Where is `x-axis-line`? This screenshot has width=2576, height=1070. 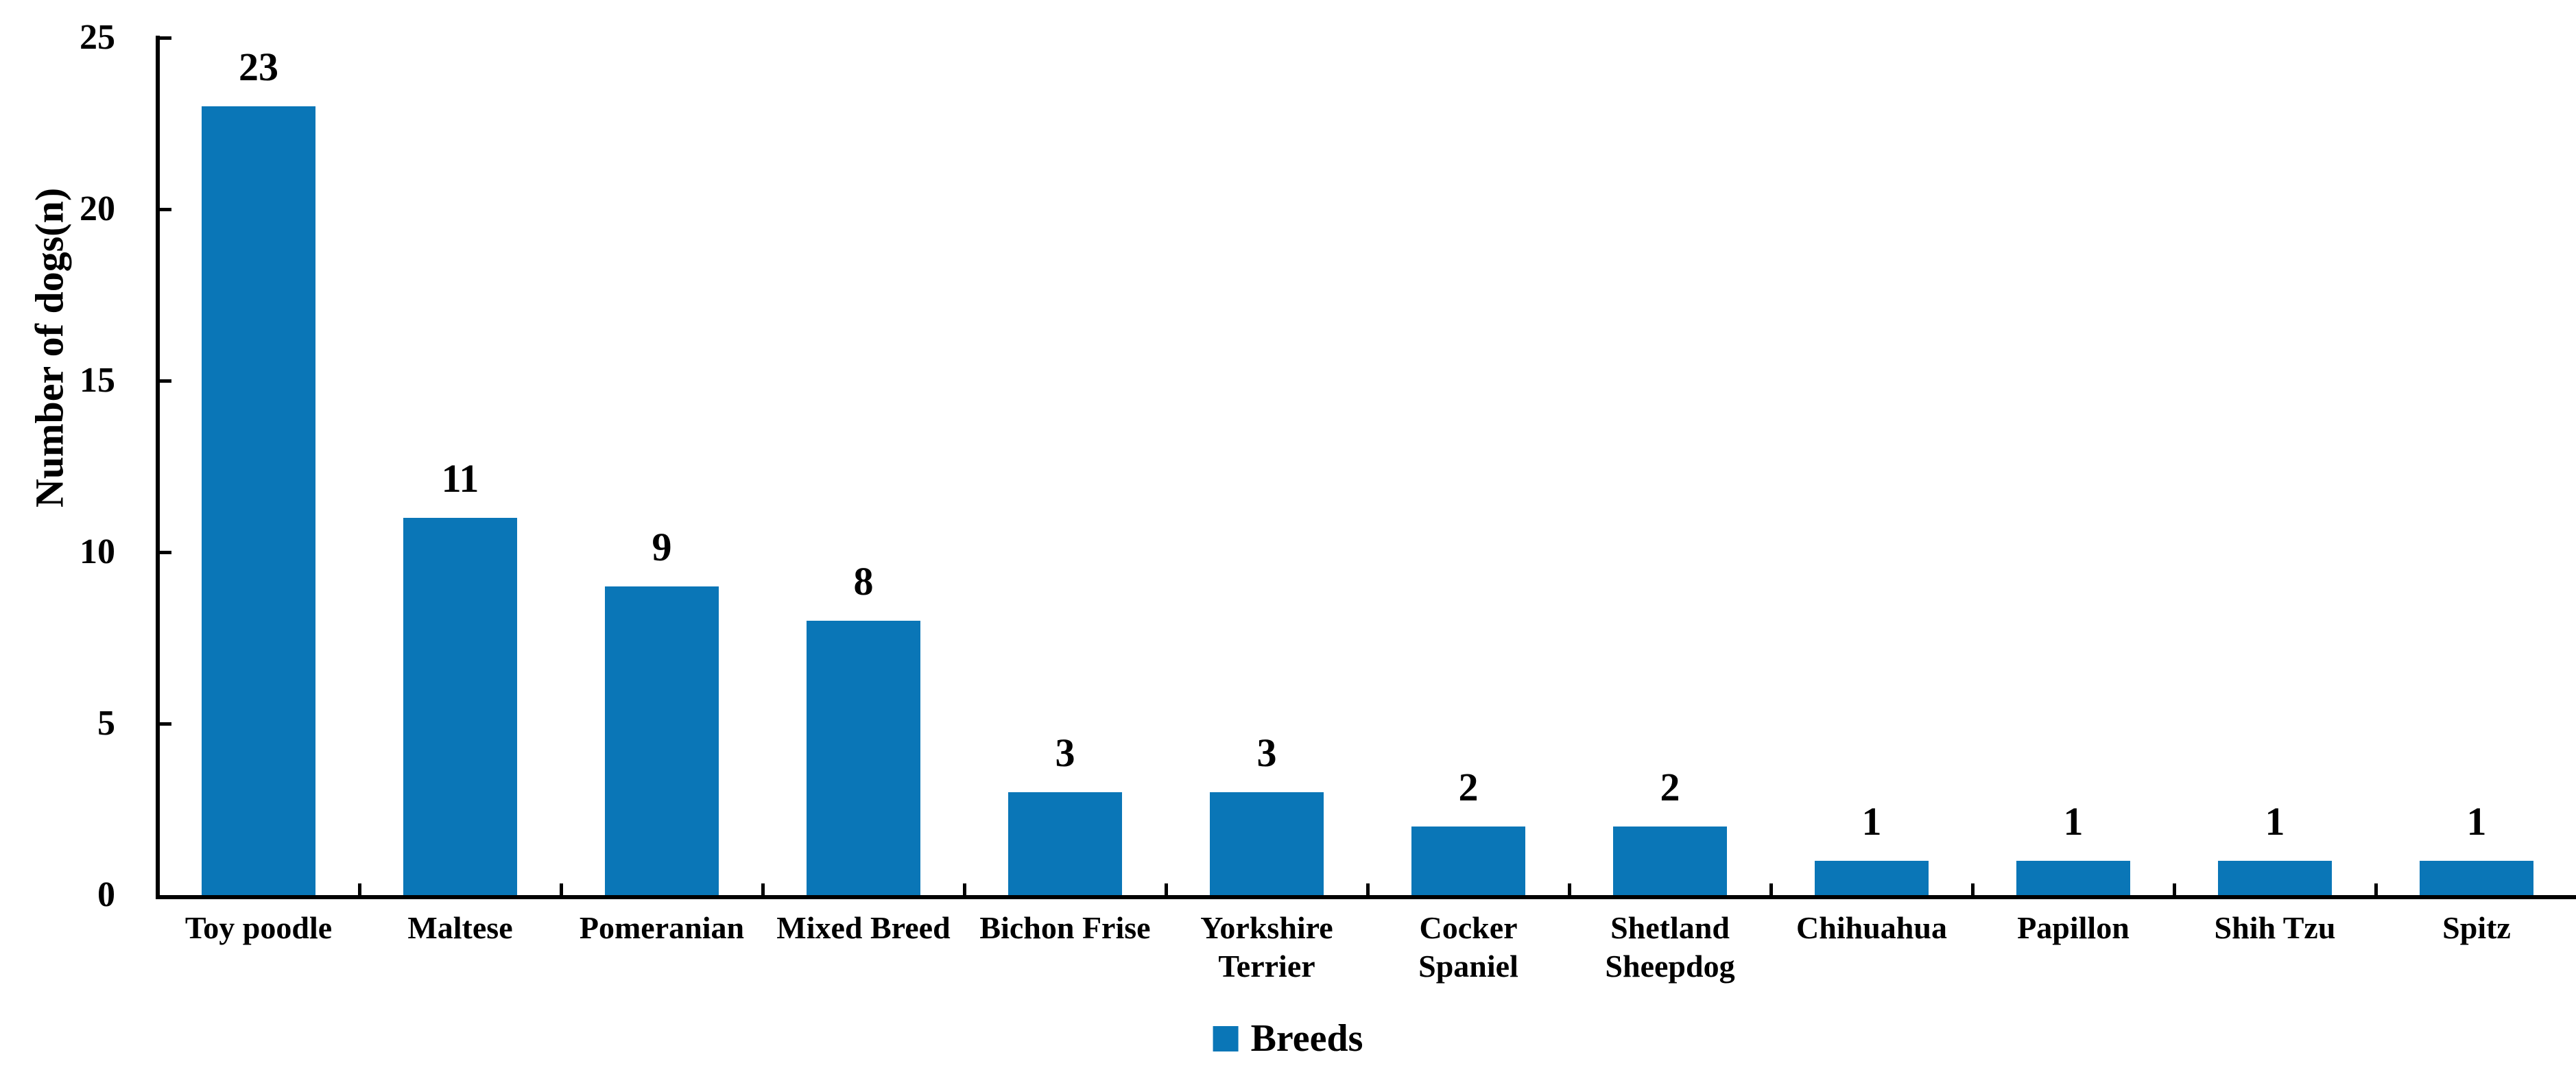
x-axis-line is located at coordinates (1366, 897).